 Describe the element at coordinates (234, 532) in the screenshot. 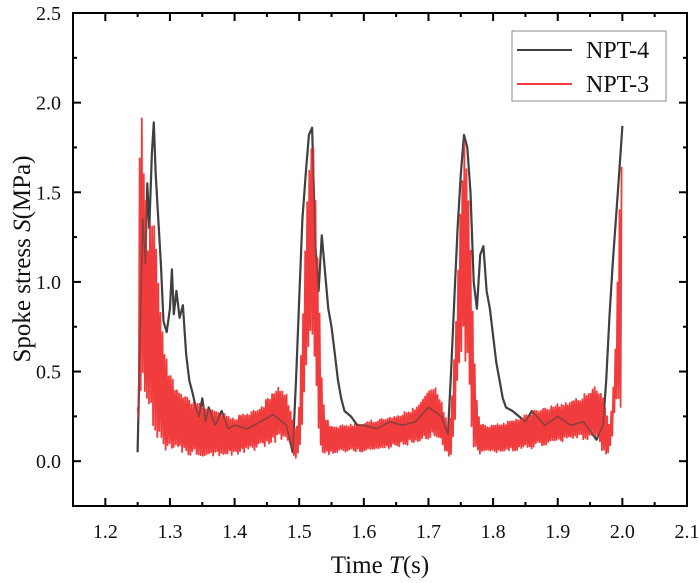

I see `x-tick-label: 1.4` at that location.